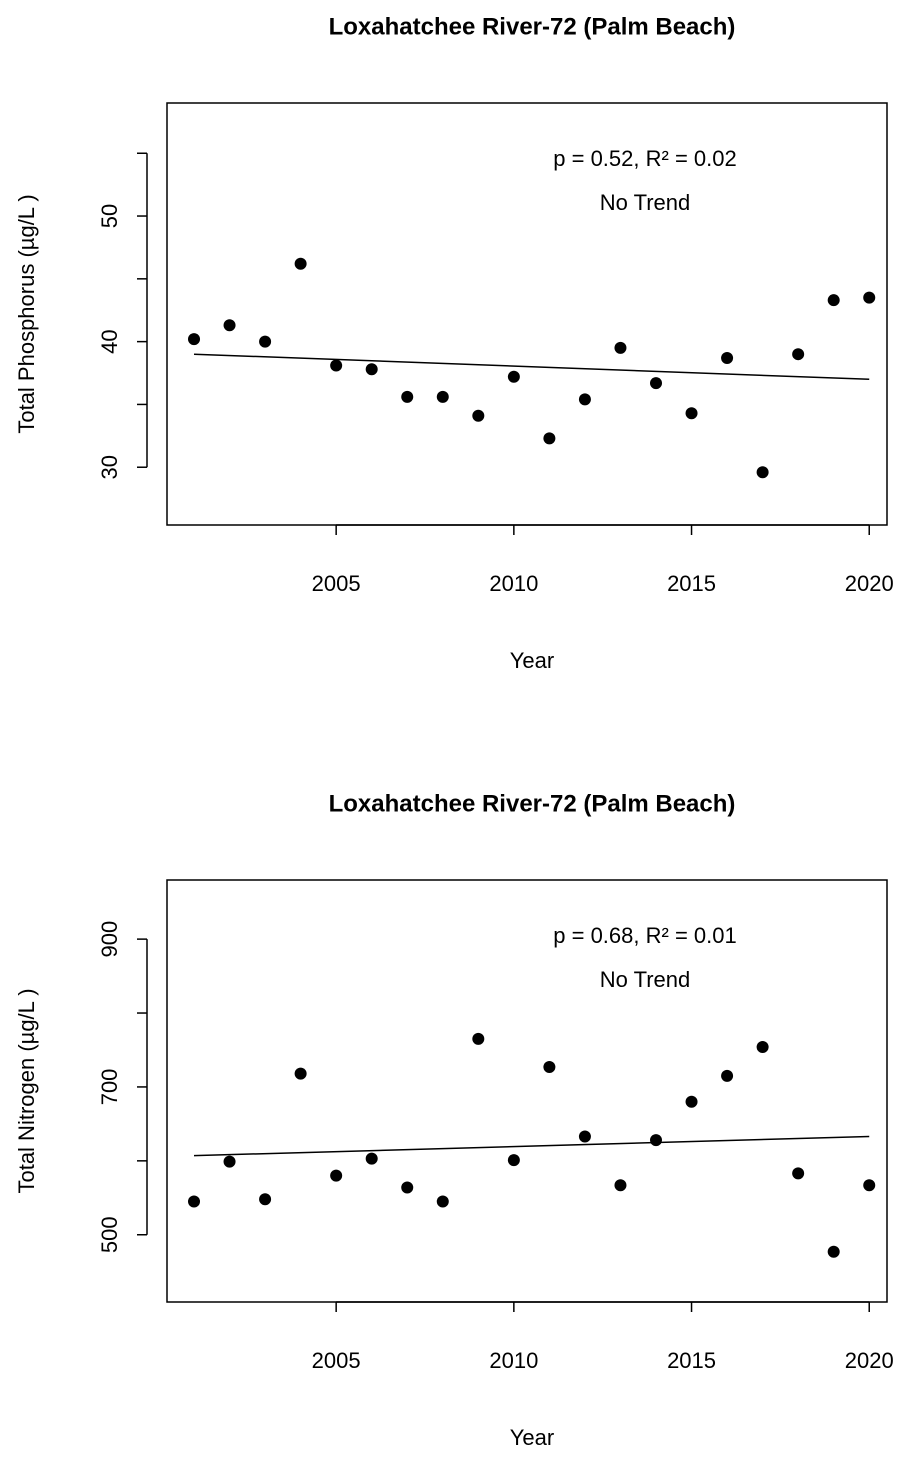 The width and height of the screenshot is (909, 1457). I want to click on y-axis-label: Total Nitrogen (µg/L ), so click(26, 1090).